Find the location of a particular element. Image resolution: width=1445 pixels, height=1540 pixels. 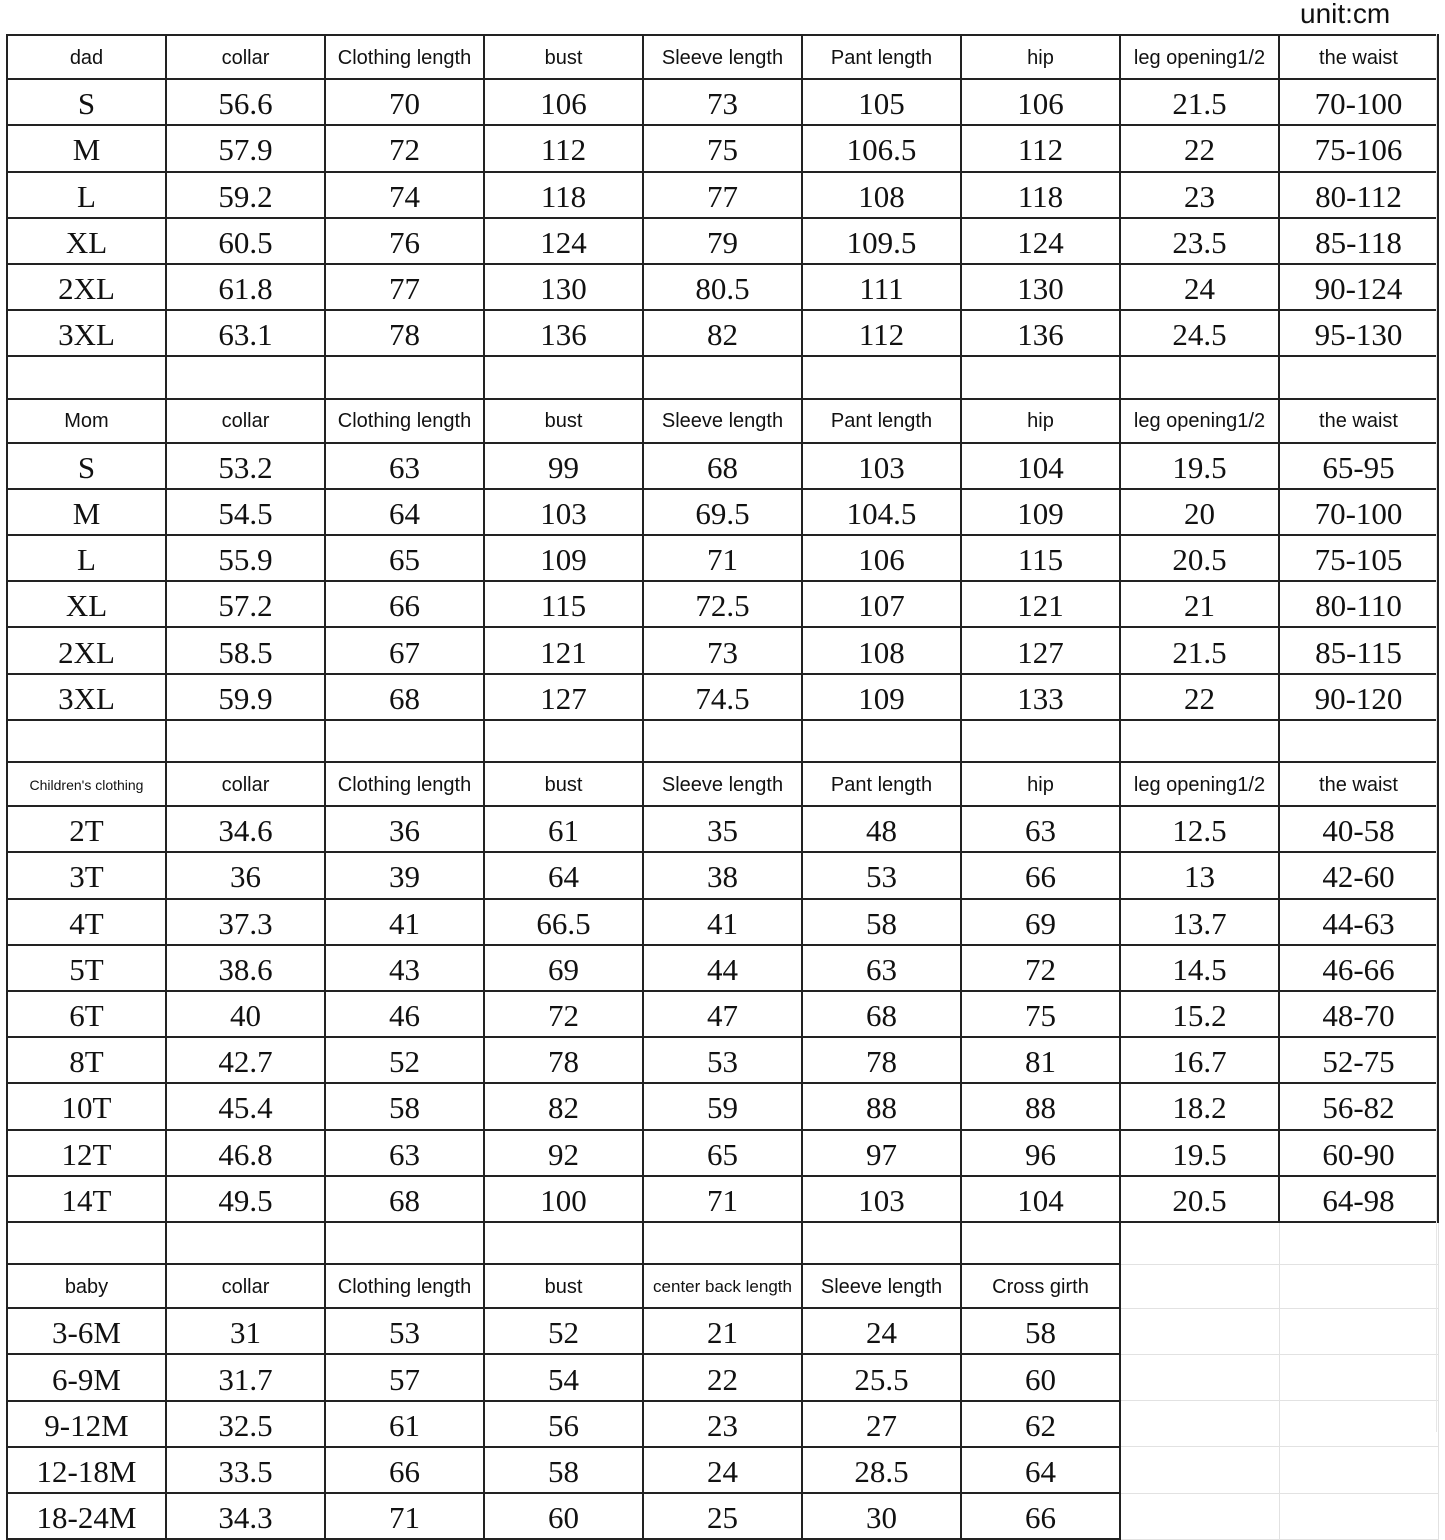

sheet-gridline is located at coordinates (1436, 733).